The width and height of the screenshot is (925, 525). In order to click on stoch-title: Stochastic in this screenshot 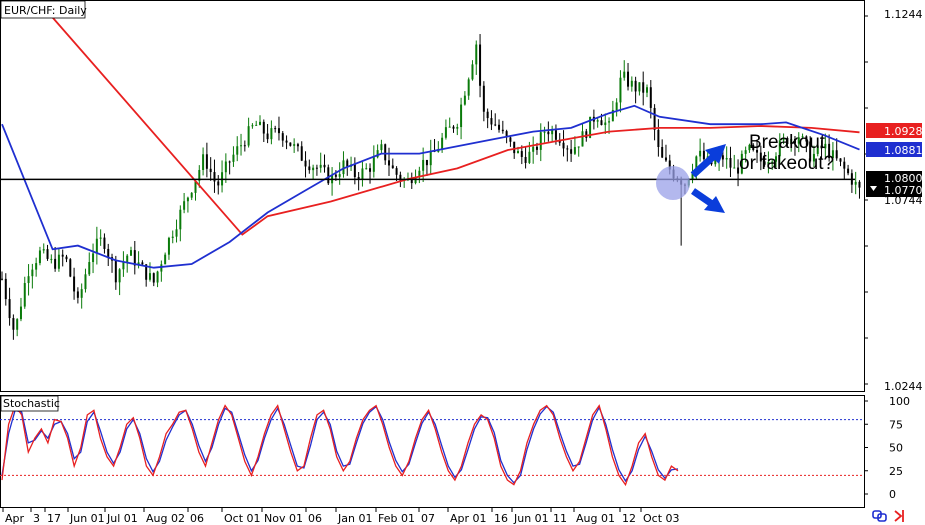, I will do `click(31, 403)`.